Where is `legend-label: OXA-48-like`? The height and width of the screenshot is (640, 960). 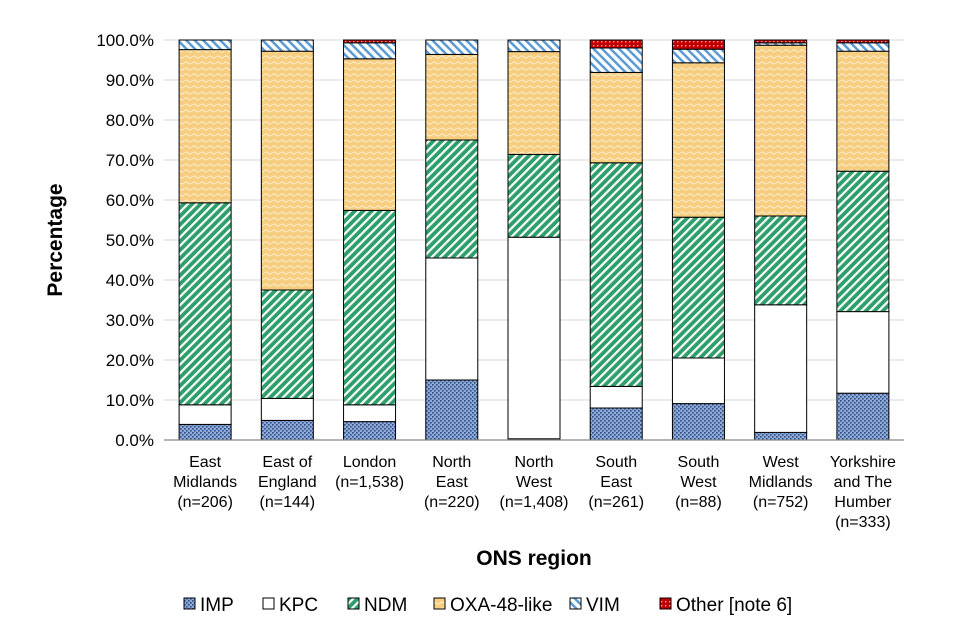 legend-label: OXA-48-like is located at coordinates (501, 605).